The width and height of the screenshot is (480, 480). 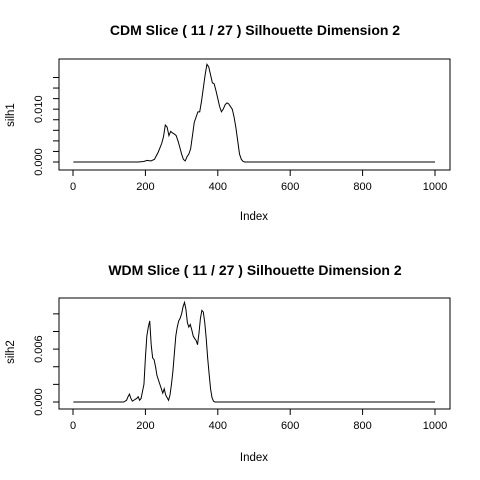 I want to click on y-axis-label: silh1, so click(x=11, y=115).